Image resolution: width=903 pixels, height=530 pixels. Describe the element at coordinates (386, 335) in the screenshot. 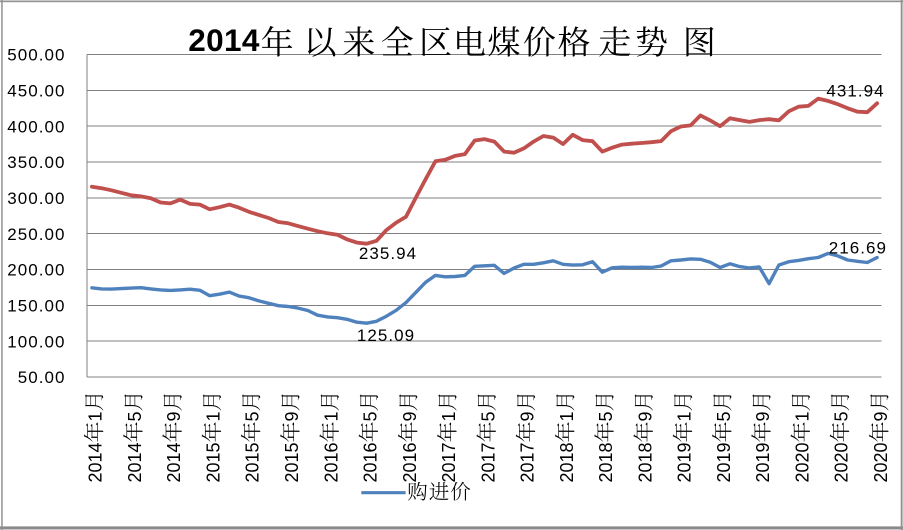

I see `svg-text: 125.09` at that location.